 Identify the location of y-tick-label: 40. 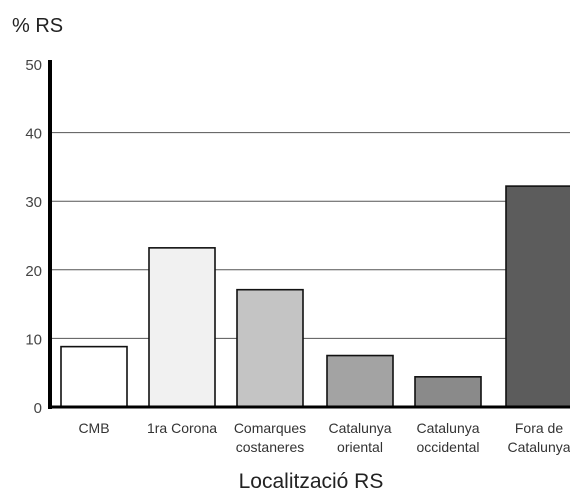
(33, 134).